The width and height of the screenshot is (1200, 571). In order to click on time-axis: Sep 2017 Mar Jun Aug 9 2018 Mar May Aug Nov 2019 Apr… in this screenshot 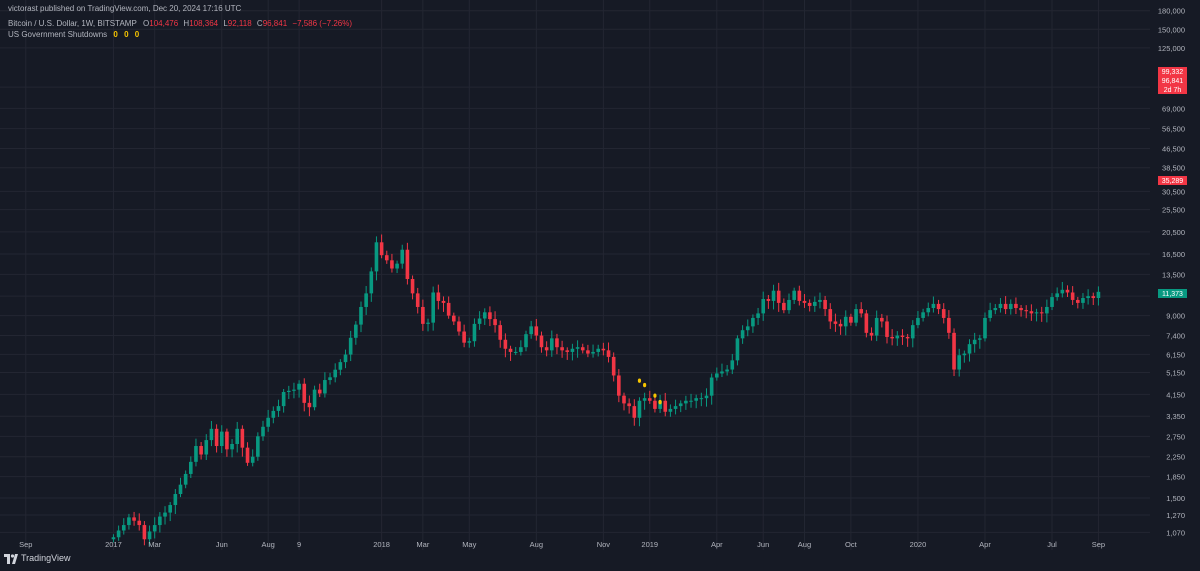, I will do `click(562, 544)`.